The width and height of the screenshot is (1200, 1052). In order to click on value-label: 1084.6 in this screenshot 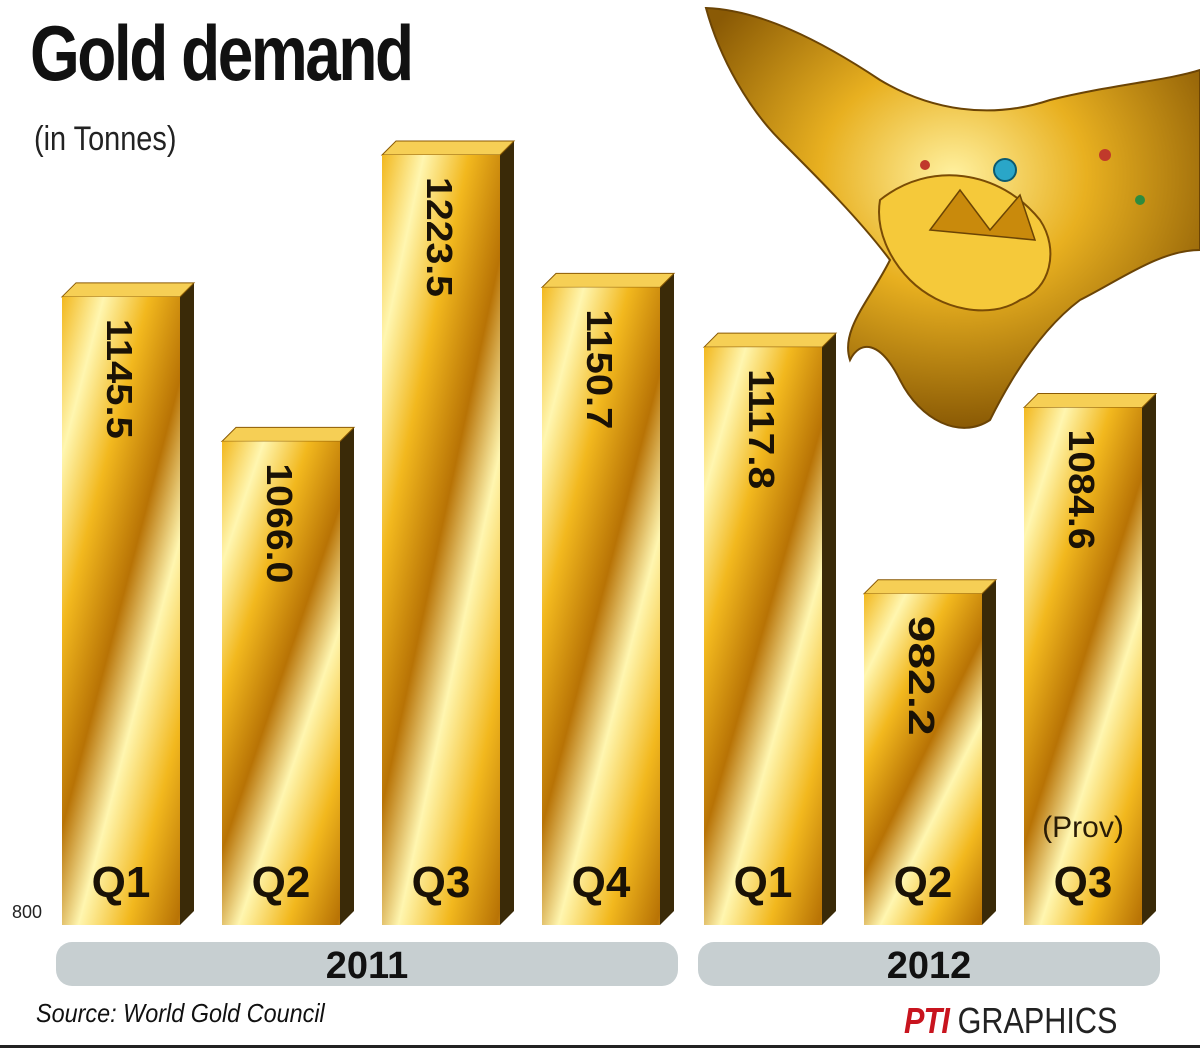, I will do `click(1081, 490)`.